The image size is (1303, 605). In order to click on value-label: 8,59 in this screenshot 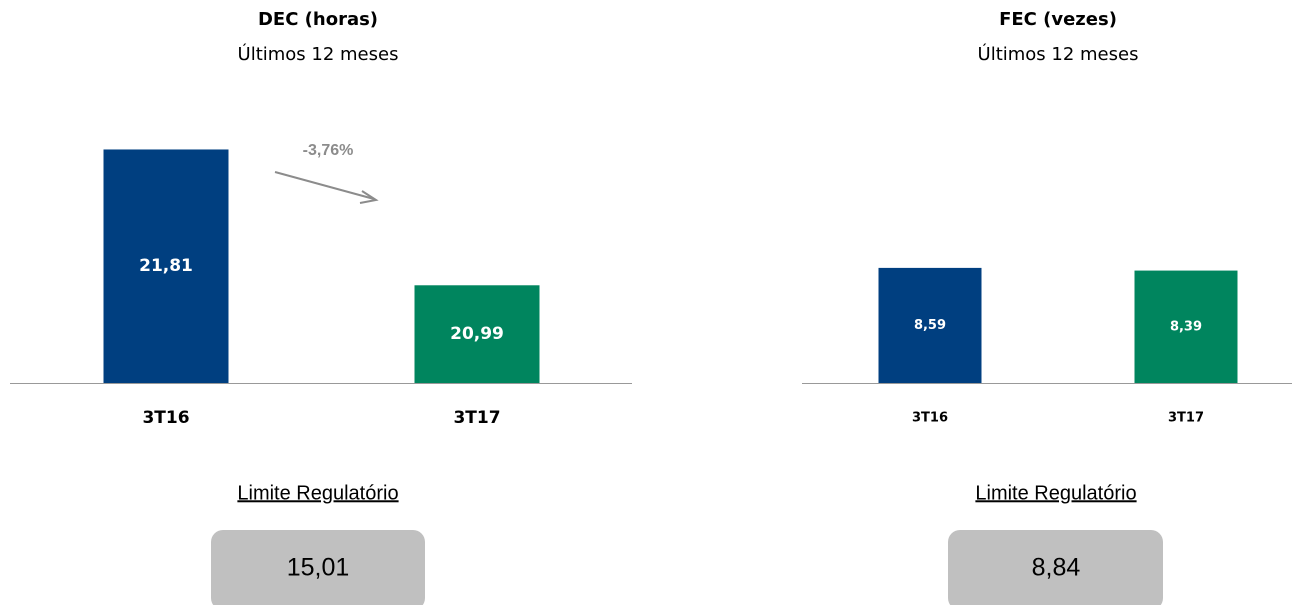, I will do `click(930, 325)`.